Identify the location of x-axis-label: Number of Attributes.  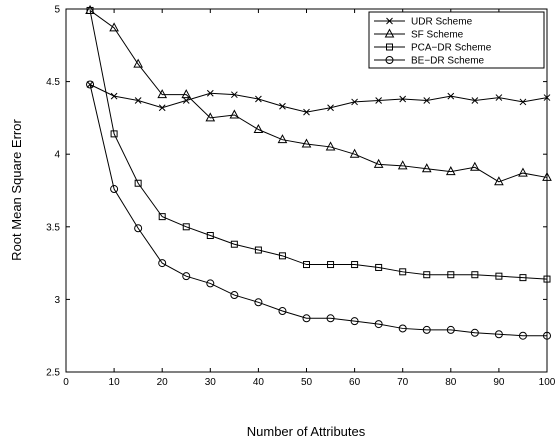
(306, 431).